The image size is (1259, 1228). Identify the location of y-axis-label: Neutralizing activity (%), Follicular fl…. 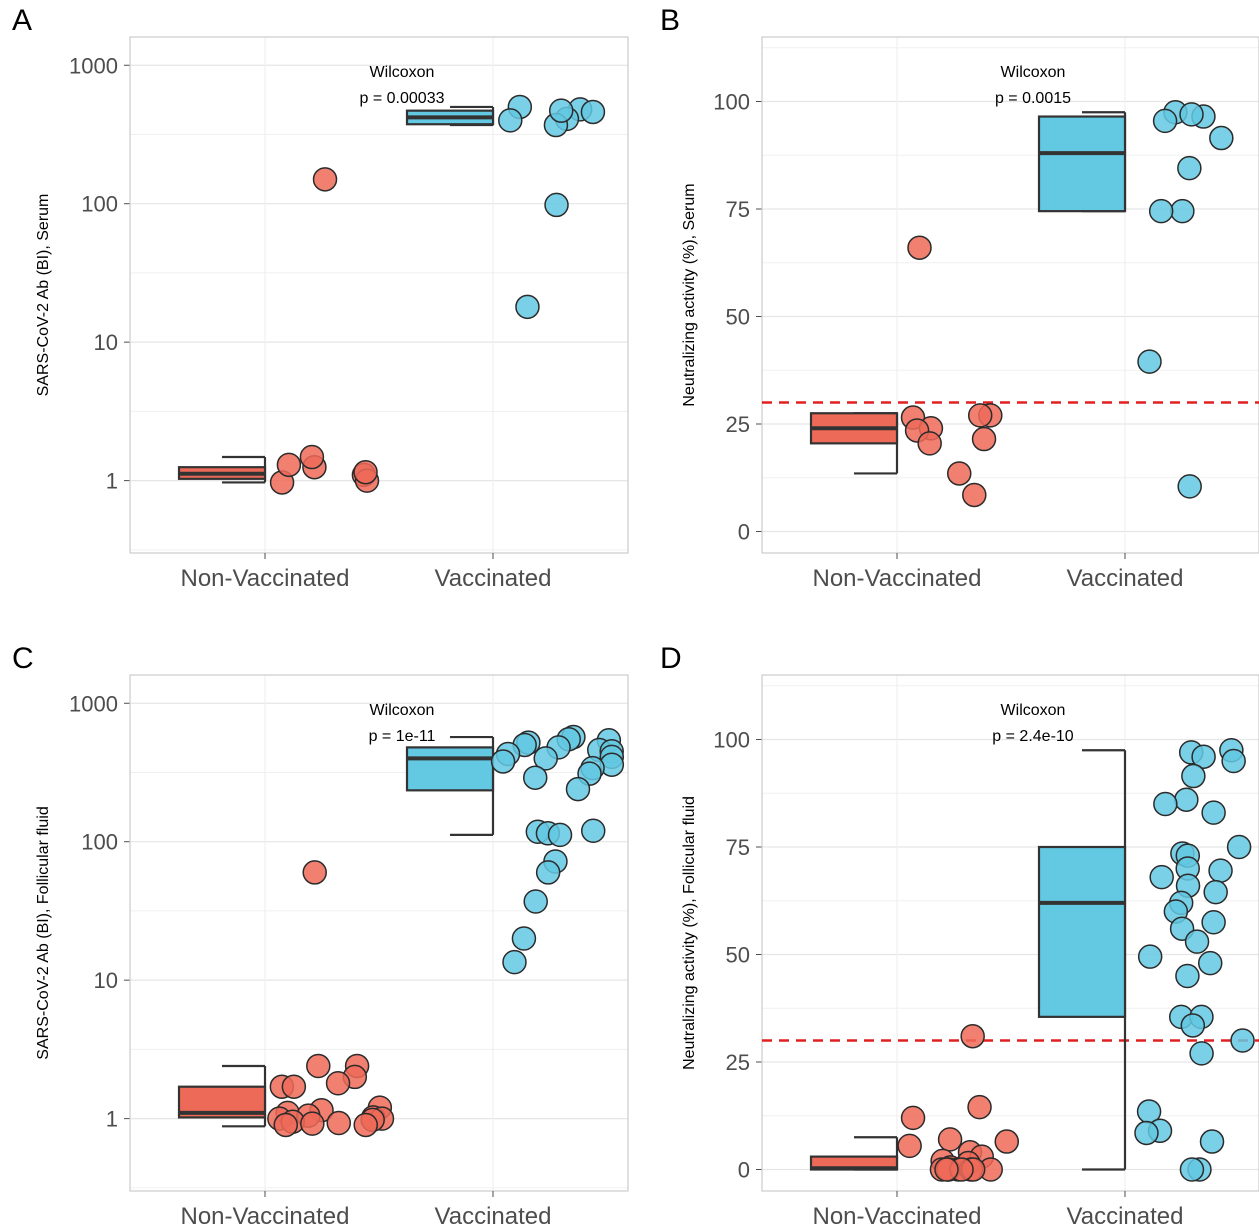
(689, 933).